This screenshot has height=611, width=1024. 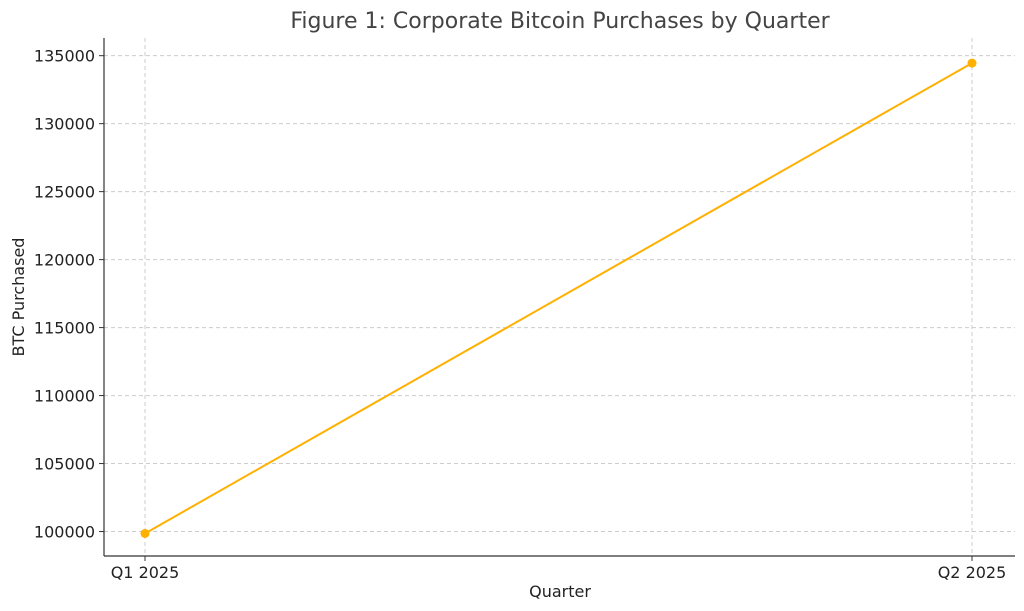 What do you see at coordinates (64, 124) in the screenshot?
I see `y-tick-label: 130000` at bounding box center [64, 124].